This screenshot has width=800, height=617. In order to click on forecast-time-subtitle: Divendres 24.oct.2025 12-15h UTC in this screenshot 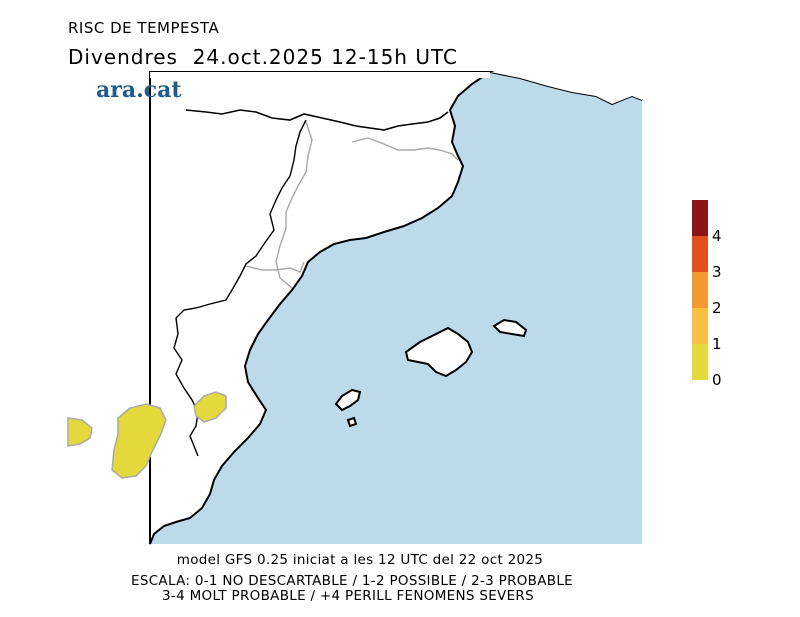, I will do `click(263, 57)`.